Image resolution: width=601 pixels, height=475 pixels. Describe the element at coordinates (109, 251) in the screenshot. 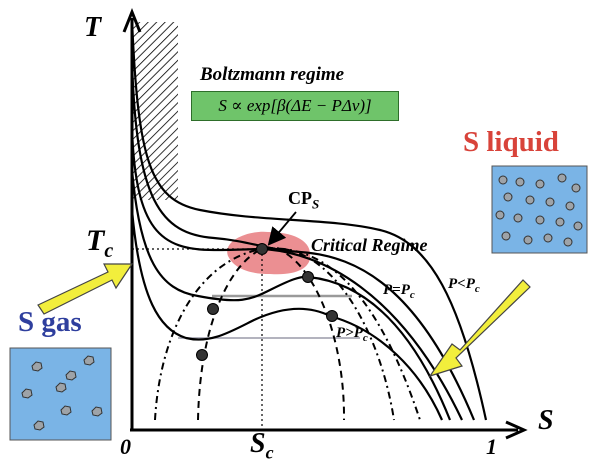

I see `tc-sub: c` at that location.